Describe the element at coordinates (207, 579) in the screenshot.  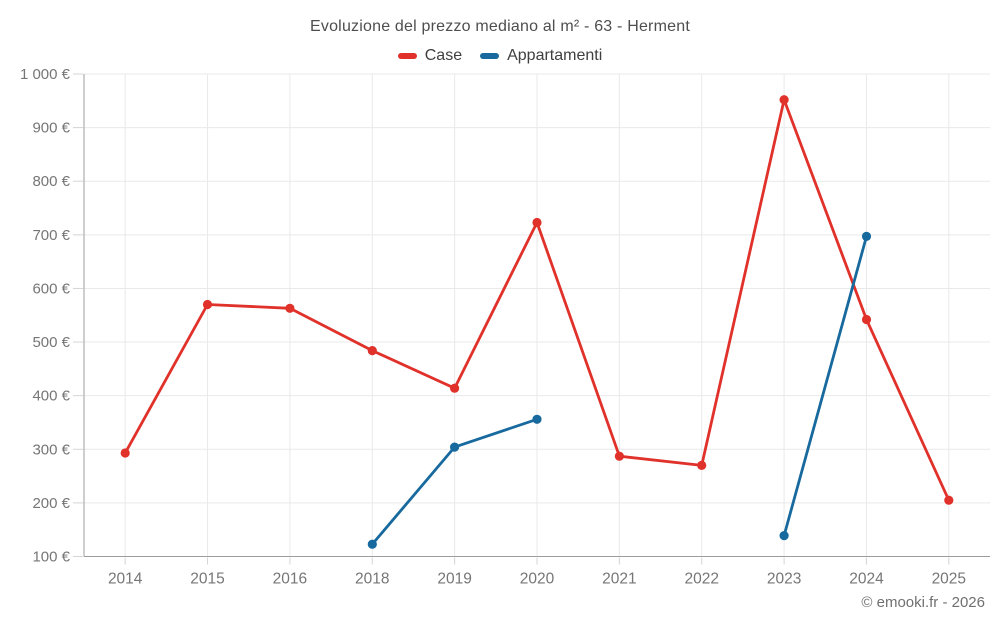
I see `svg-text: 2015` at that location.